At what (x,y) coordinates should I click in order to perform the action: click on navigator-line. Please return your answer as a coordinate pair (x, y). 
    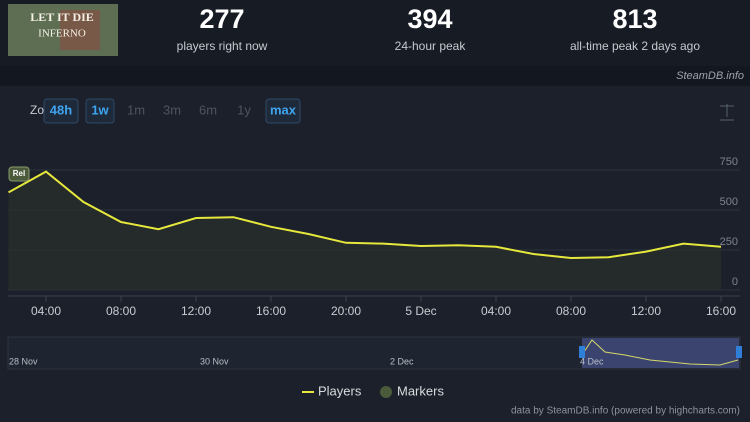
    Looking at the image, I should click on (661, 352).